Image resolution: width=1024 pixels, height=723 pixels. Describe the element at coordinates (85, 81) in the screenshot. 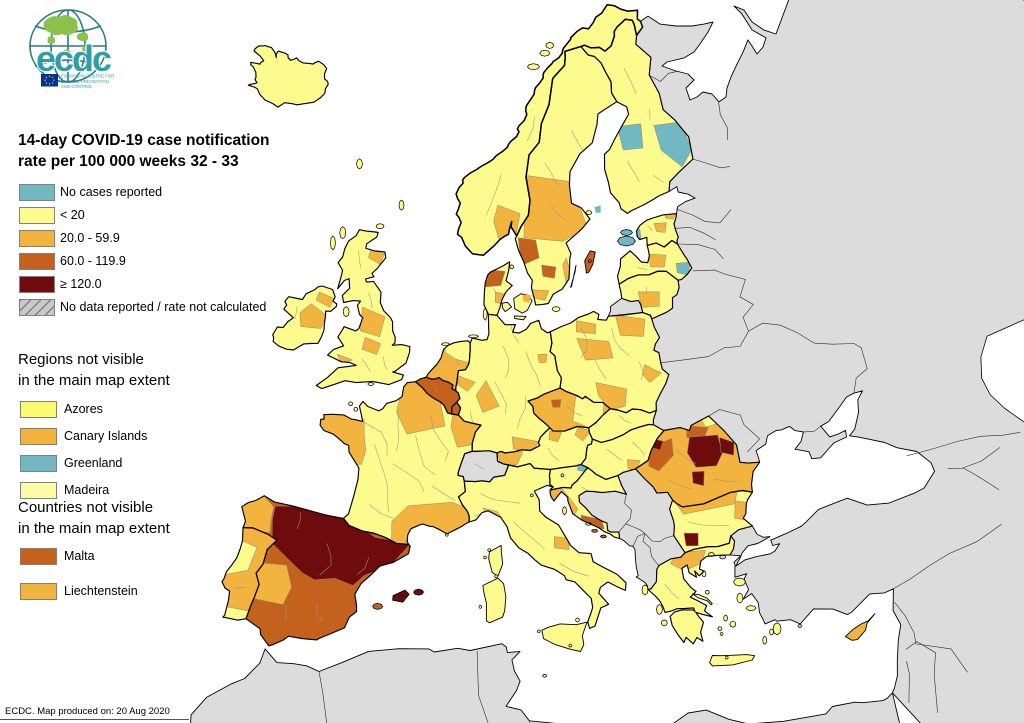

I see `svg-text: DISEASE PREVENTION` at that location.